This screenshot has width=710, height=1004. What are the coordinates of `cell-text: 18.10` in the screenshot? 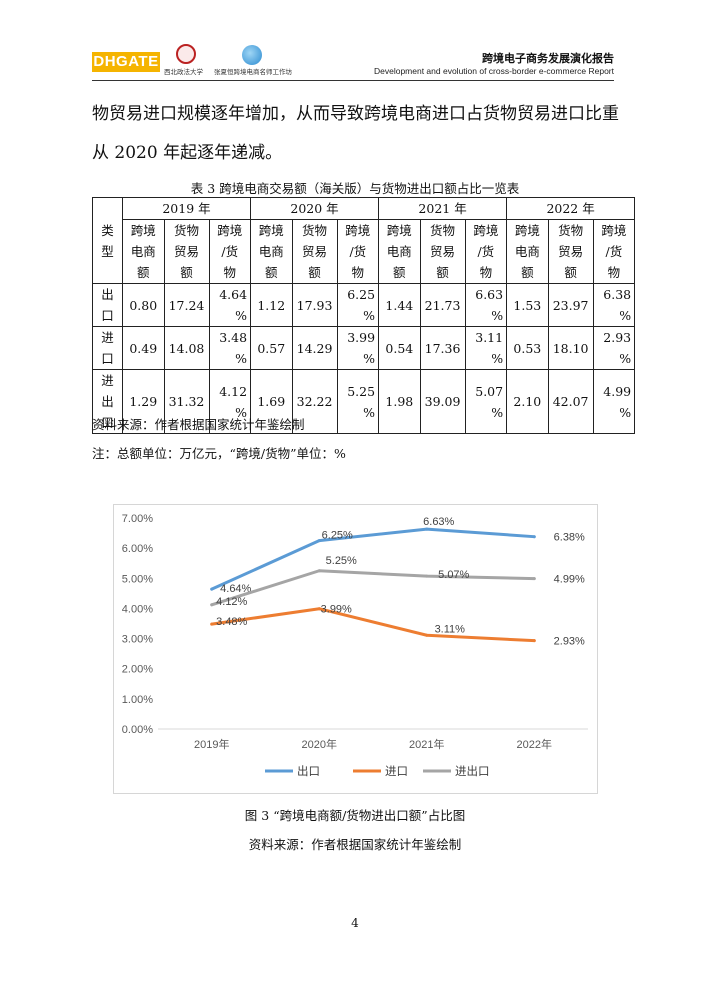 It's located at (570, 348).